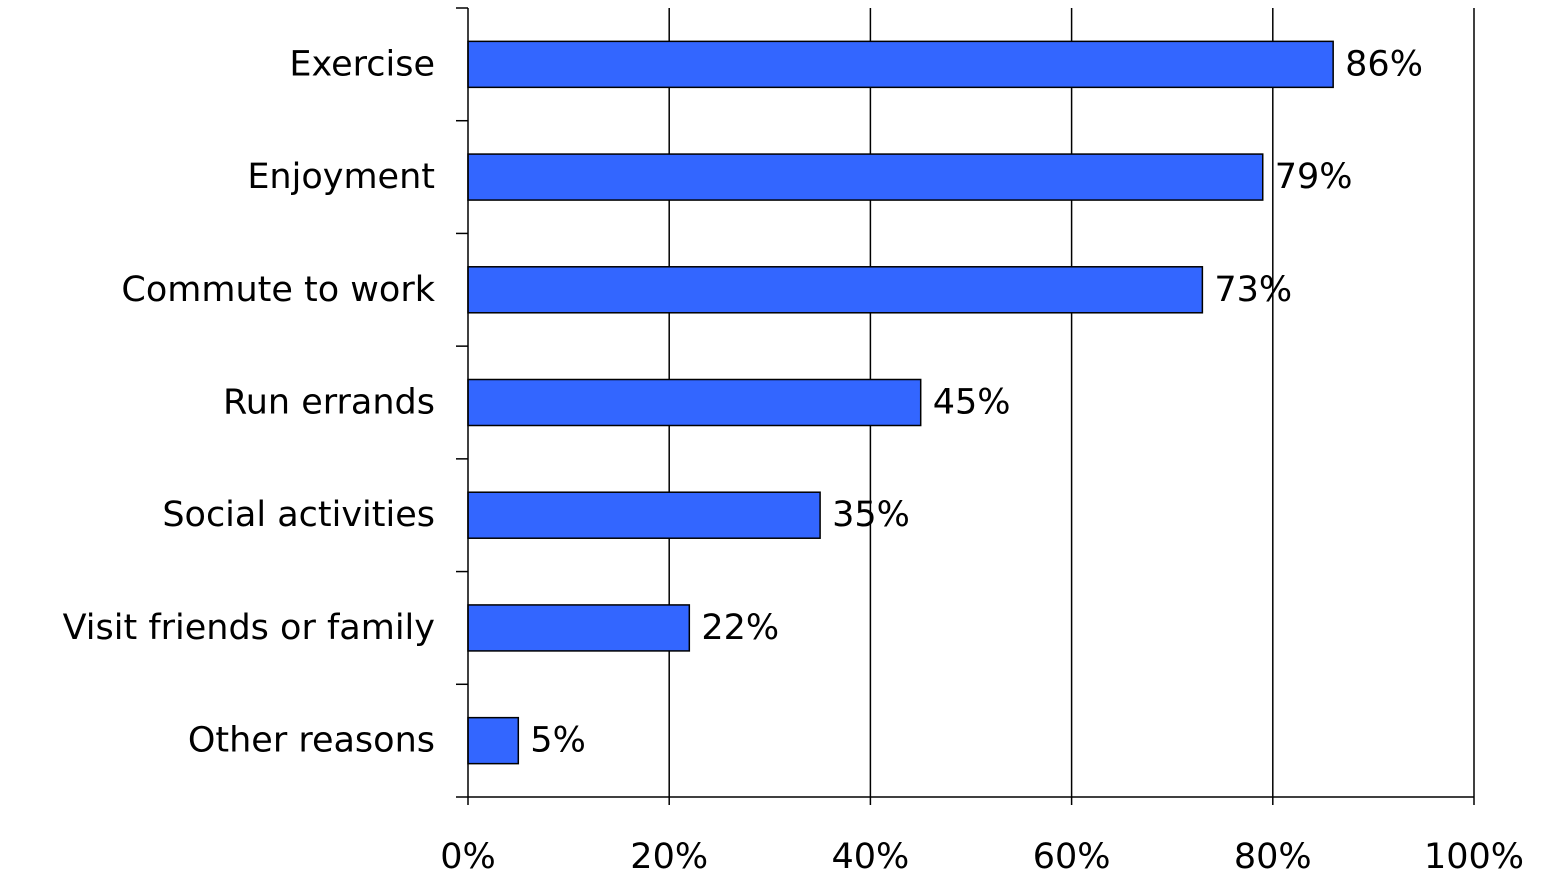  What do you see at coordinates (249, 628) in the screenshot?
I see `category-label: Visit friends or family` at bounding box center [249, 628].